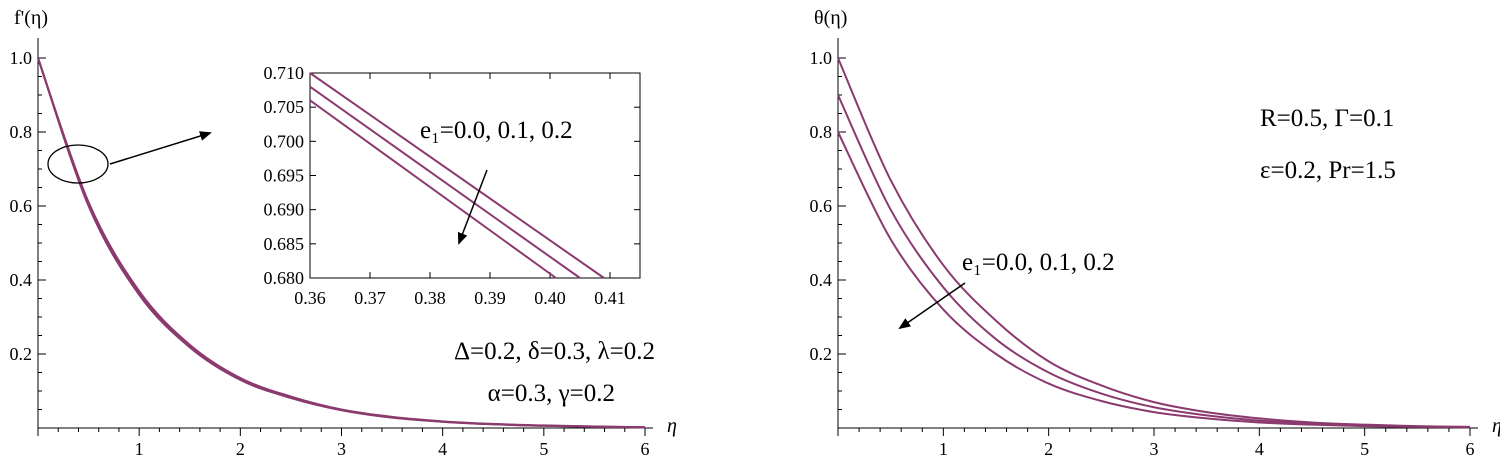 The height and width of the screenshot is (464, 1500). I want to click on params-line-1: Δ=0.2, δ=0.3, λ=0.2, so click(554, 351).